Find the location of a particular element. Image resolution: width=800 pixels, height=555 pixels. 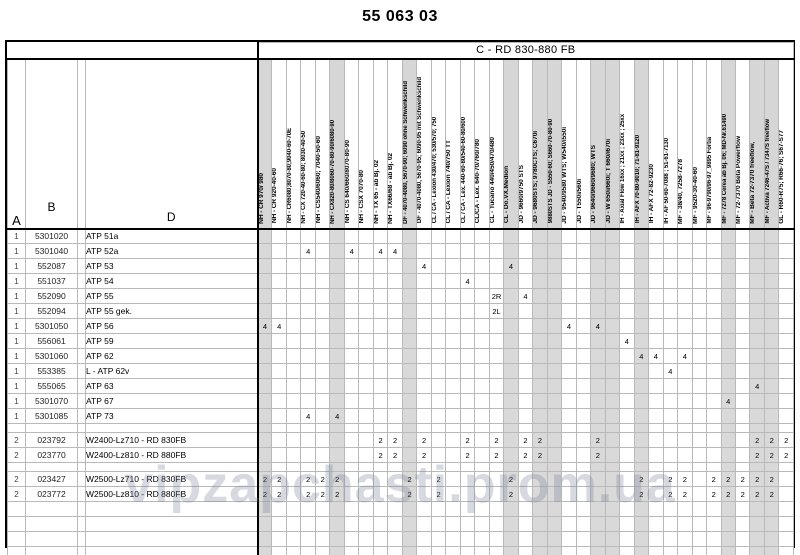

column-header-label: IH - AF 50-60-7088 ; 51-61-7130 is located at coordinates (666, 180).